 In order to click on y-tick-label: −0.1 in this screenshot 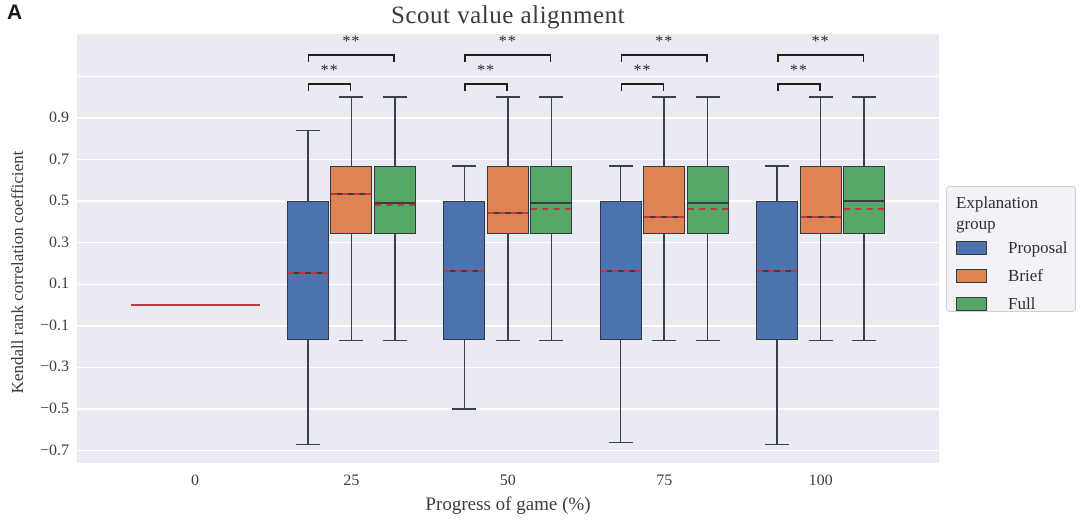, I will do `click(54, 325)`.